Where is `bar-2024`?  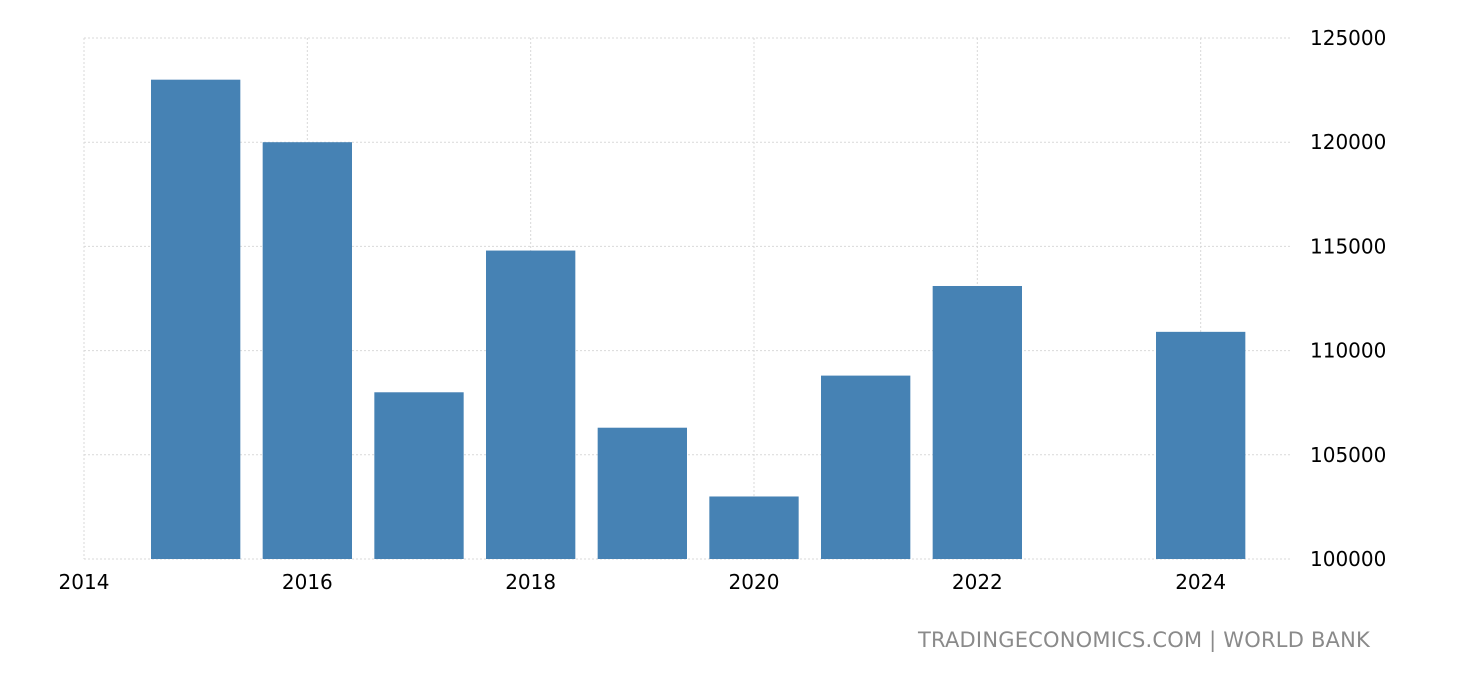 bar-2024 is located at coordinates (1201, 445).